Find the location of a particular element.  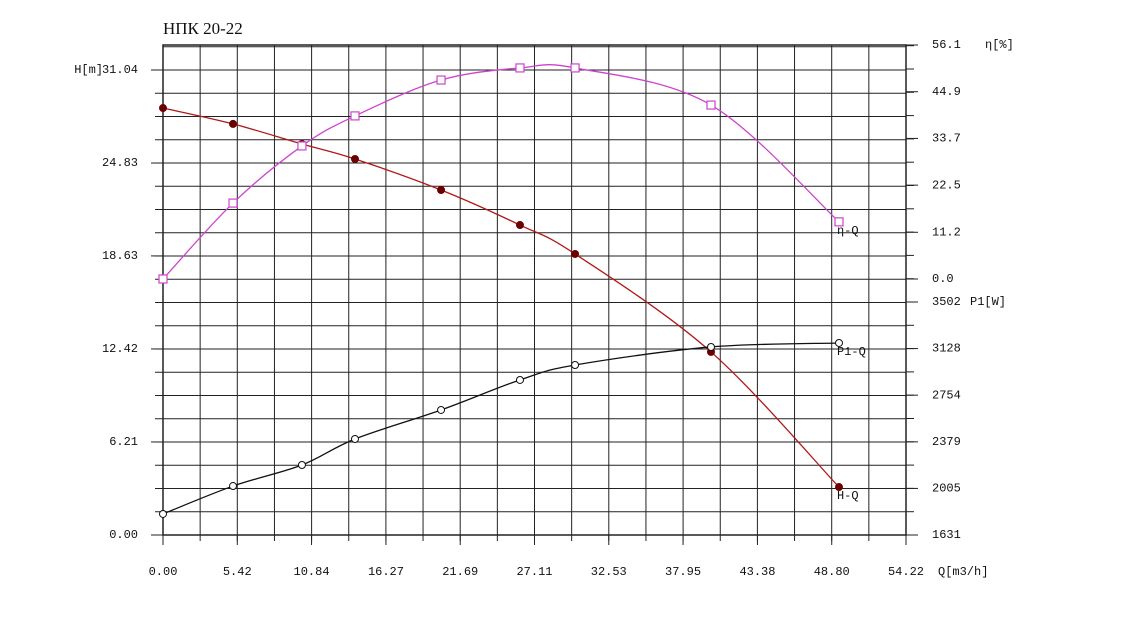

x-tick-label: 16.27 is located at coordinates (386, 572).